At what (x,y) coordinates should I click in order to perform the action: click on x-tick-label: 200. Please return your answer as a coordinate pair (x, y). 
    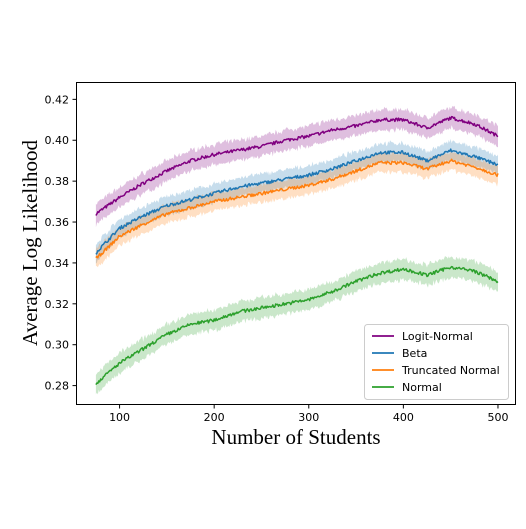
    Looking at the image, I should click on (214, 417).